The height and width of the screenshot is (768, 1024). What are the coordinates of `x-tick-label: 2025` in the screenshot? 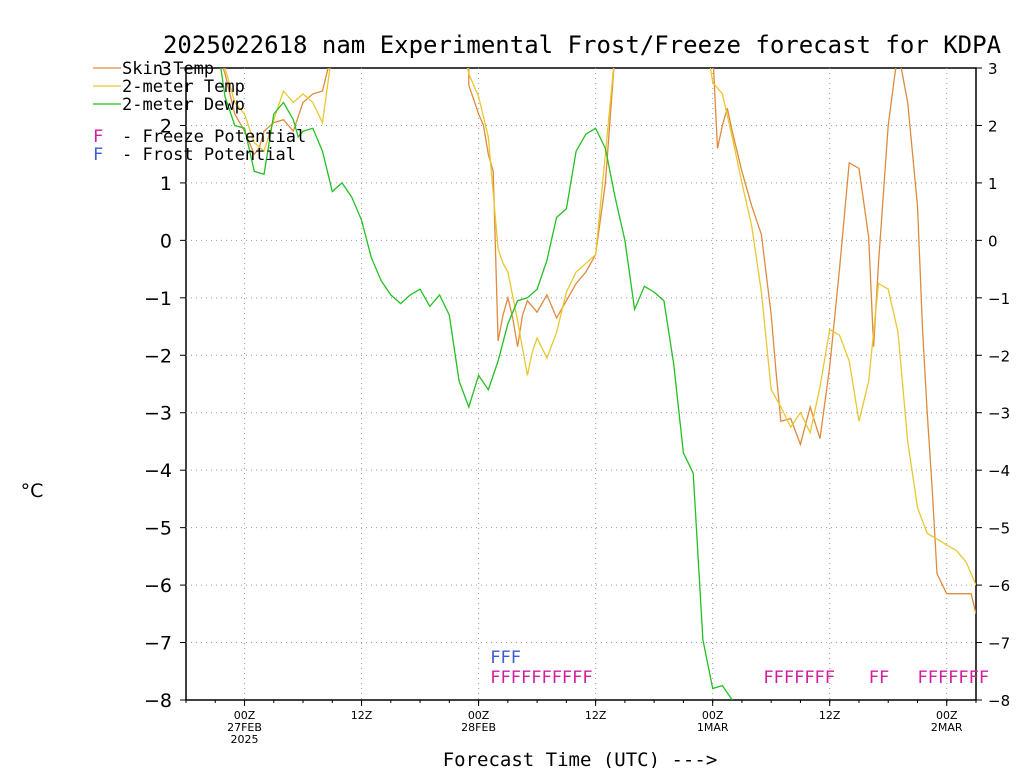 It's located at (245, 739).